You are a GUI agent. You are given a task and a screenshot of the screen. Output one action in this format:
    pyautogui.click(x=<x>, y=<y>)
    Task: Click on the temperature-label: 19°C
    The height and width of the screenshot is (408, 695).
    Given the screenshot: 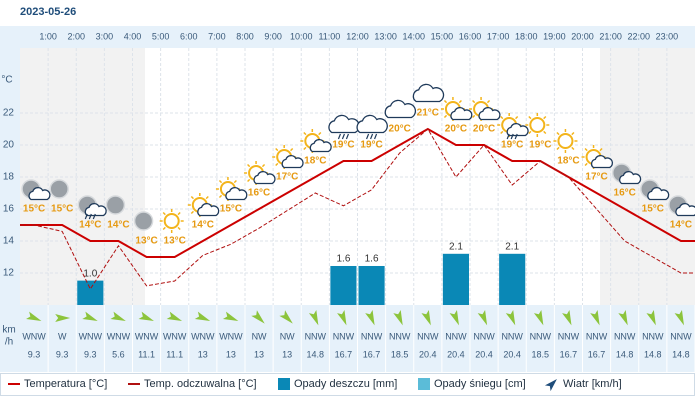 What is the action you would take?
    pyautogui.click(x=512, y=145)
    